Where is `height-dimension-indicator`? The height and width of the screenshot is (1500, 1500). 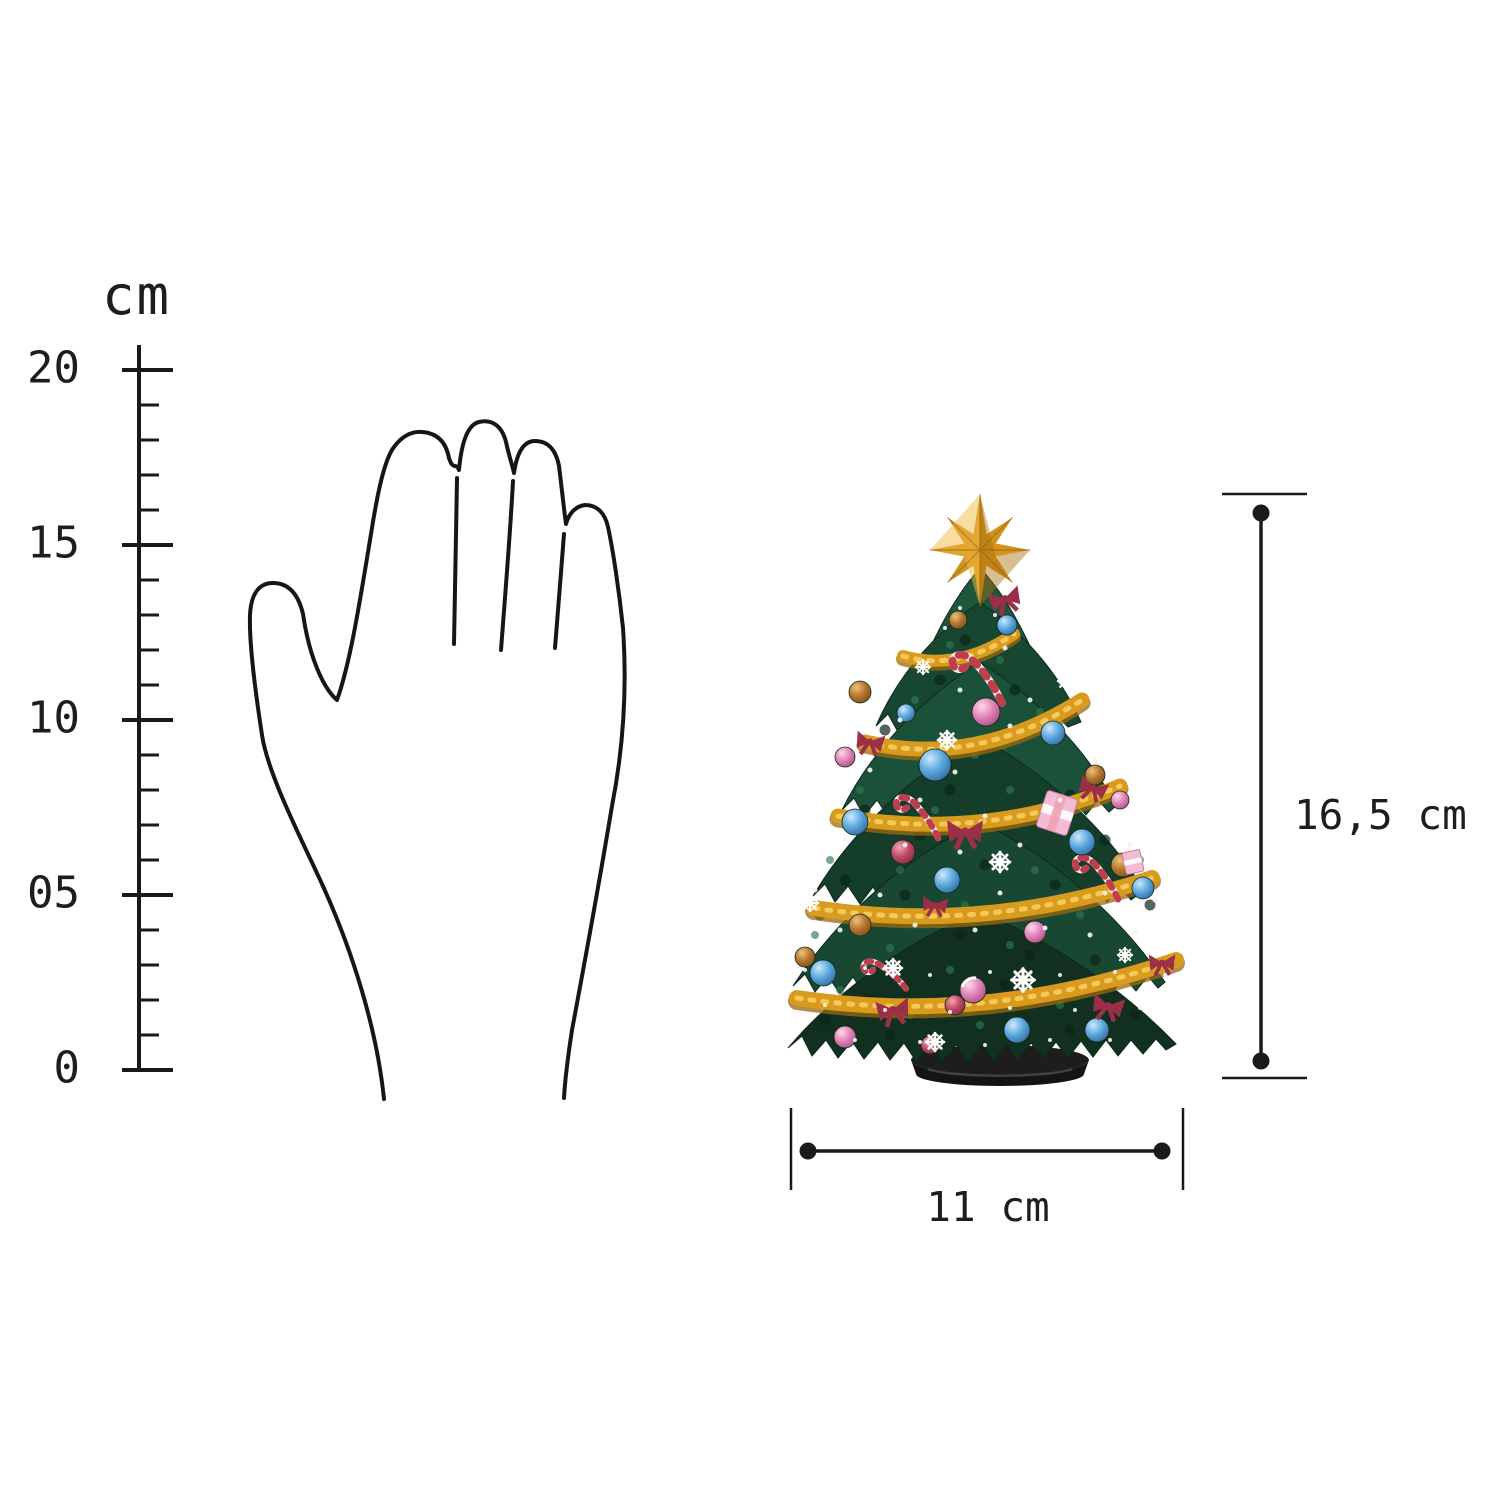 height-dimension-indicator is located at coordinates (1264, 786).